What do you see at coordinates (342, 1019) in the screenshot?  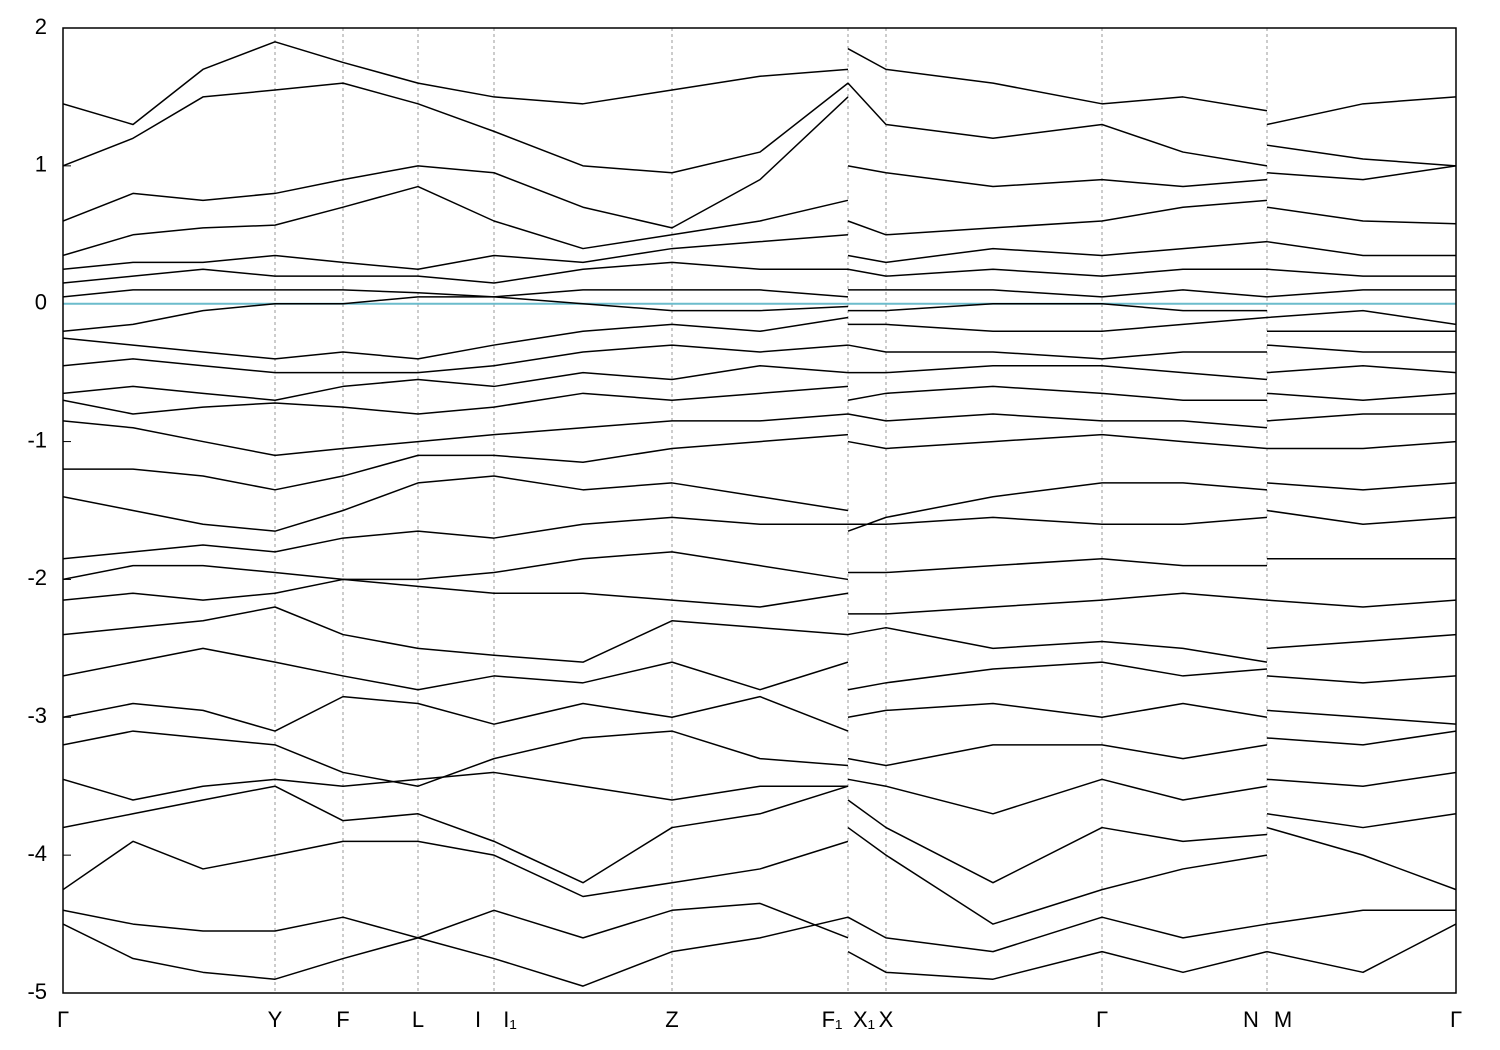 I see `x-tick-label: F` at bounding box center [342, 1019].